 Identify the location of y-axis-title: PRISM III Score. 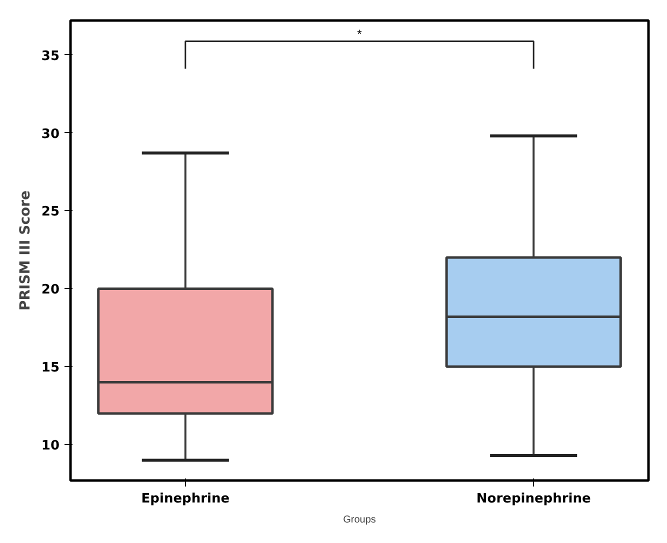
(25, 250).